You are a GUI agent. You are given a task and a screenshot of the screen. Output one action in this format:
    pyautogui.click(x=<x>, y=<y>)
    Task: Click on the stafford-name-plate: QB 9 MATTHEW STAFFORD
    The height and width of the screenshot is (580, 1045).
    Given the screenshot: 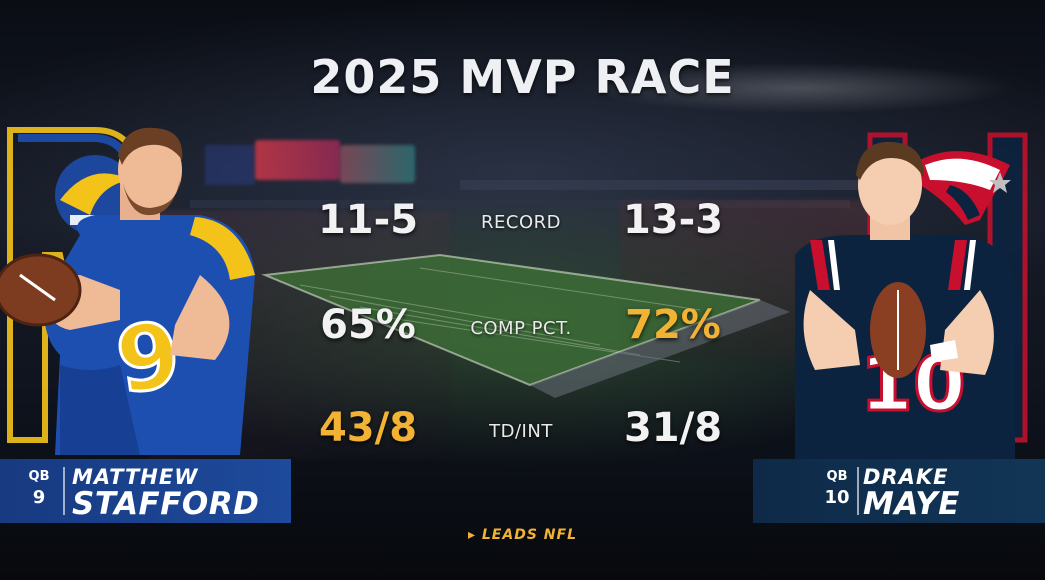 What is the action you would take?
    pyautogui.click(x=145, y=491)
    